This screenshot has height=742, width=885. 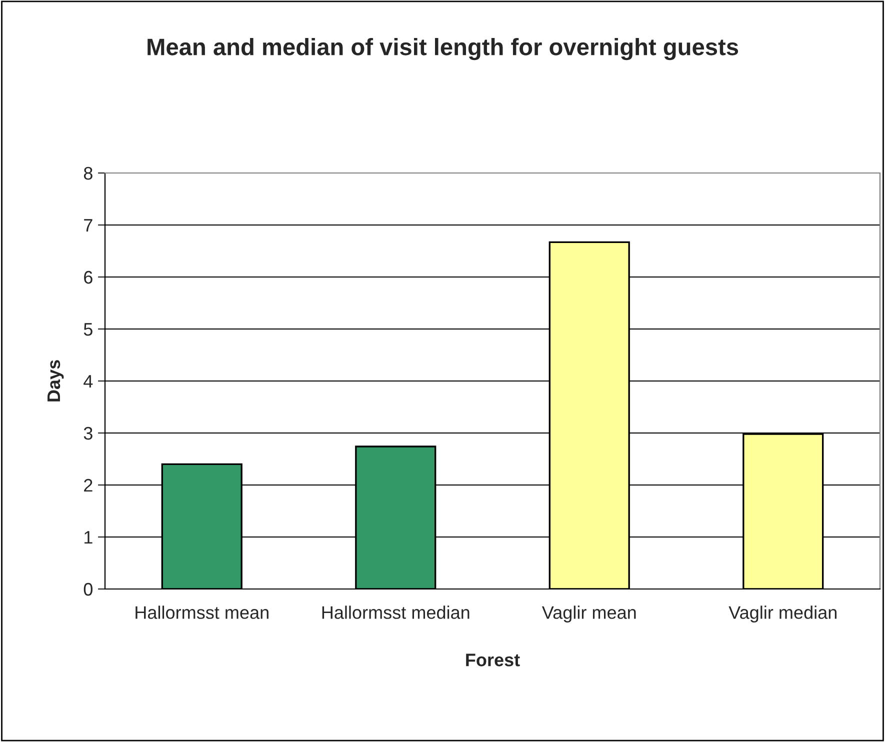 What do you see at coordinates (88, 225) in the screenshot?
I see `y-tick-label: 7` at bounding box center [88, 225].